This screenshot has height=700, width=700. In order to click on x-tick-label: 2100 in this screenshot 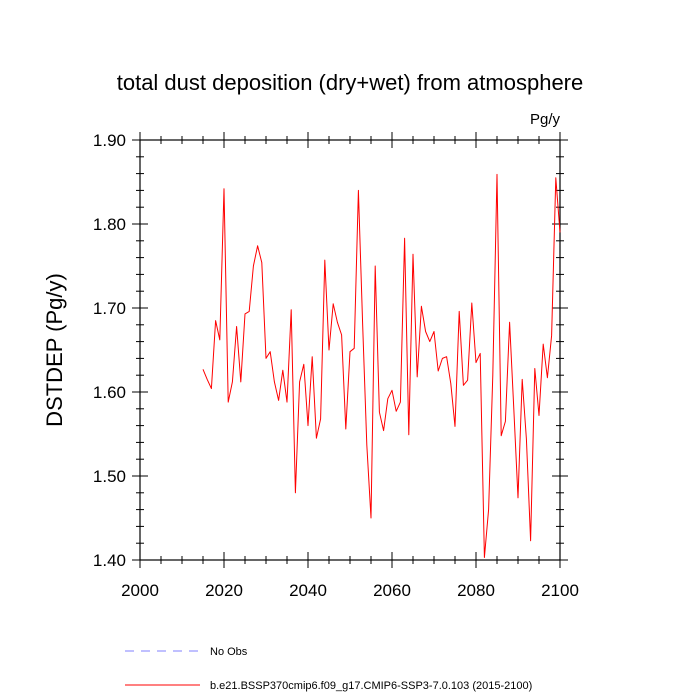, I will do `click(560, 590)`.